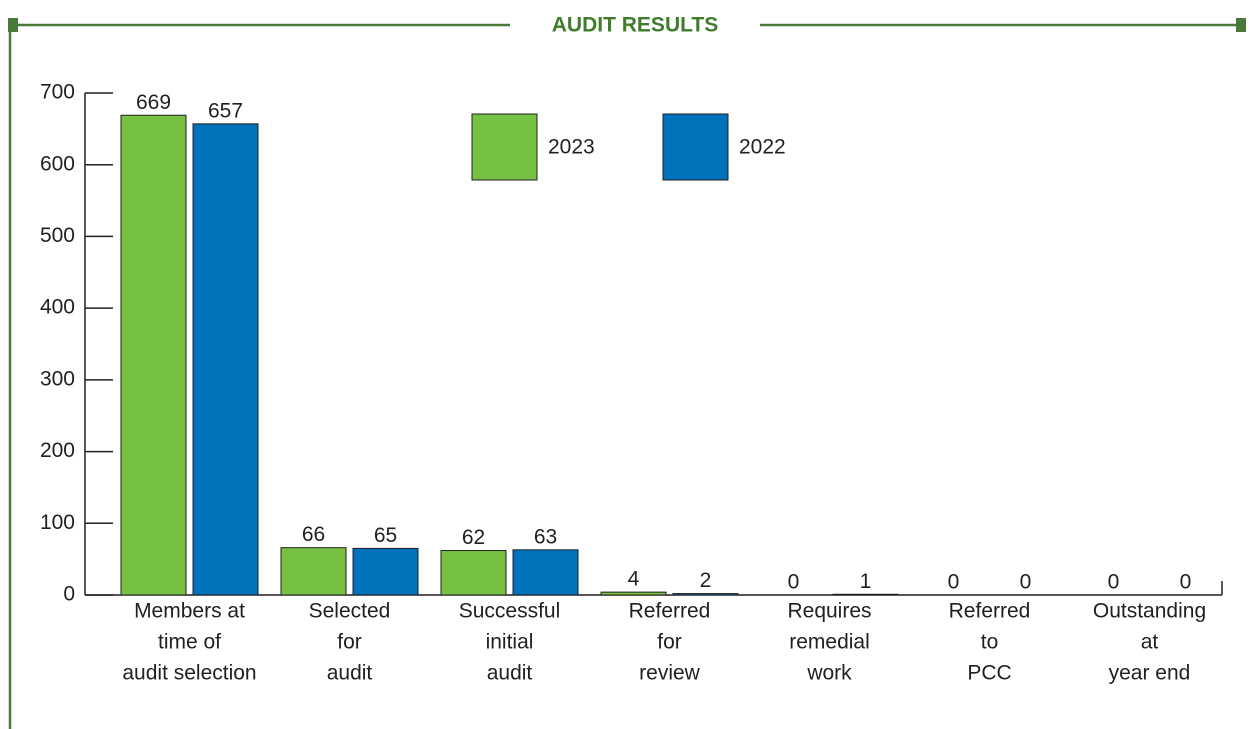 The width and height of the screenshot is (1252, 729). Describe the element at coordinates (1149, 611) in the screenshot. I see `x-tick-label: Outstanding` at that location.